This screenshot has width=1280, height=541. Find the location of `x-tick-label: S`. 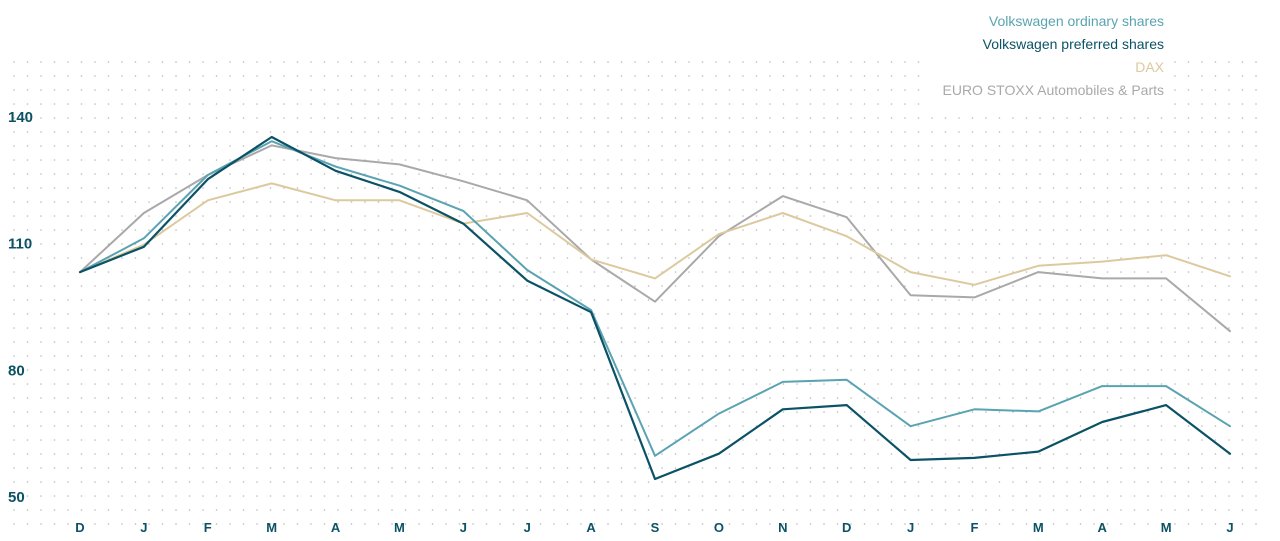

x-tick-label: S is located at coordinates (655, 527).